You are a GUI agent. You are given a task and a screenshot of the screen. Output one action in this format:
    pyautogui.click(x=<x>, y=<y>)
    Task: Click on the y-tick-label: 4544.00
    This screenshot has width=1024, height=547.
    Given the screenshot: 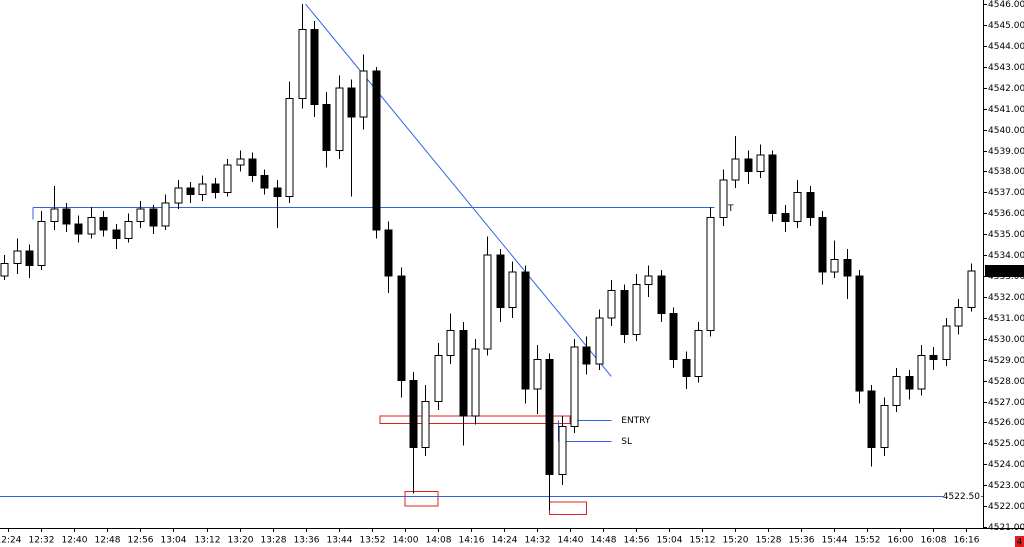 What is the action you would take?
    pyautogui.click(x=1006, y=47)
    